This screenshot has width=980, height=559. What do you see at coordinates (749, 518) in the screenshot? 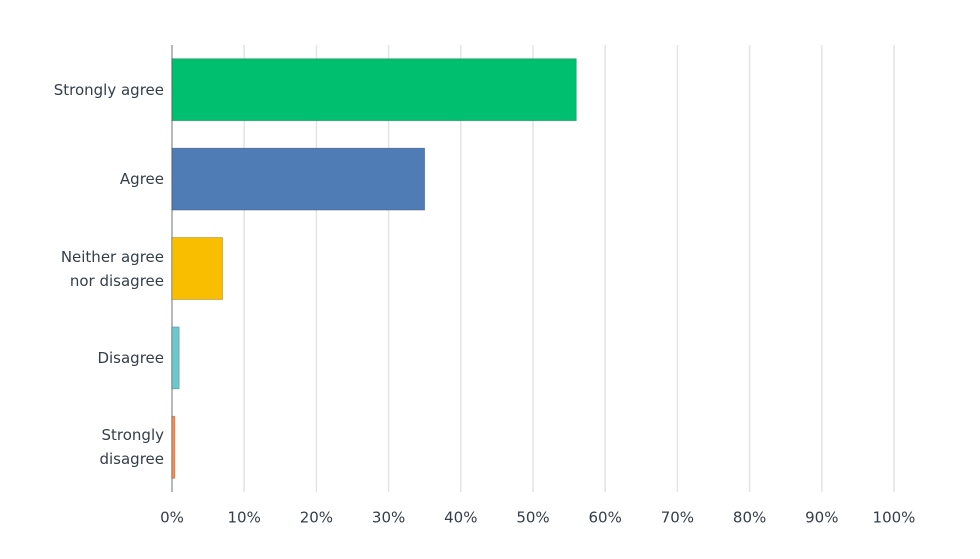
I see `x-tick-label: 80%` at bounding box center [749, 518].